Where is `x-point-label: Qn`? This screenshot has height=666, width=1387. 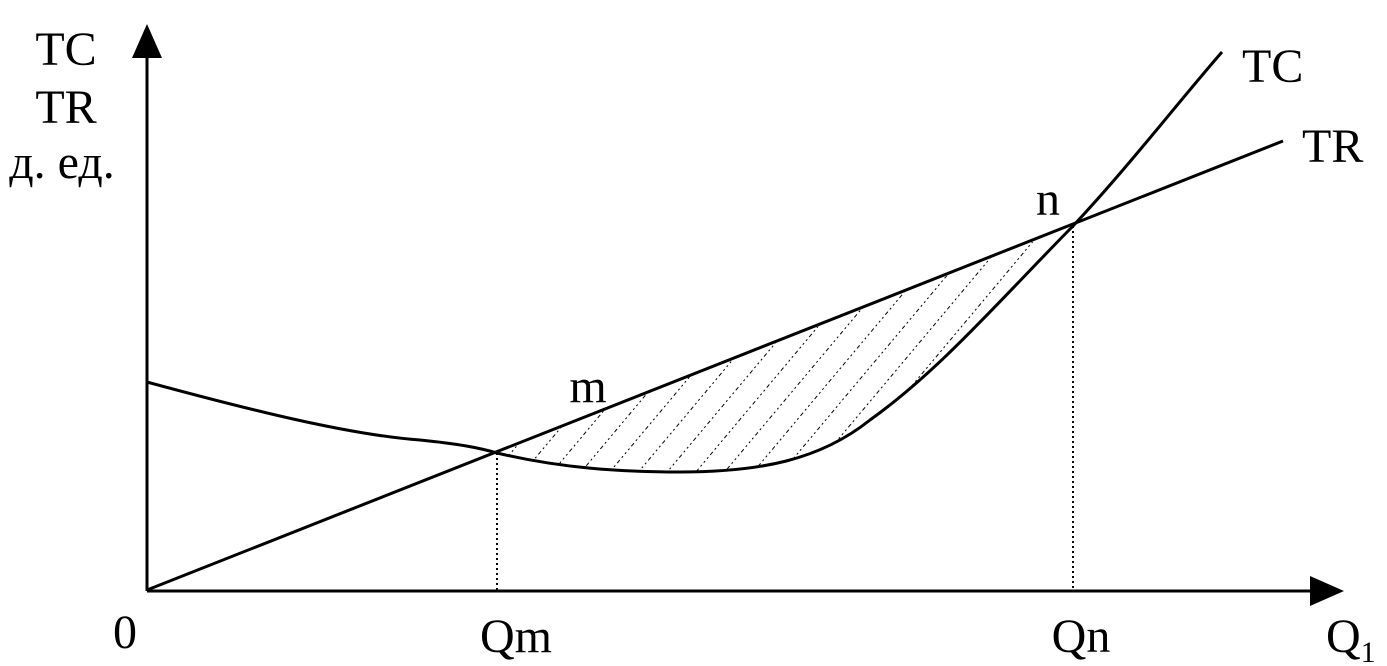 x-point-label: Qn is located at coordinates (1081, 636).